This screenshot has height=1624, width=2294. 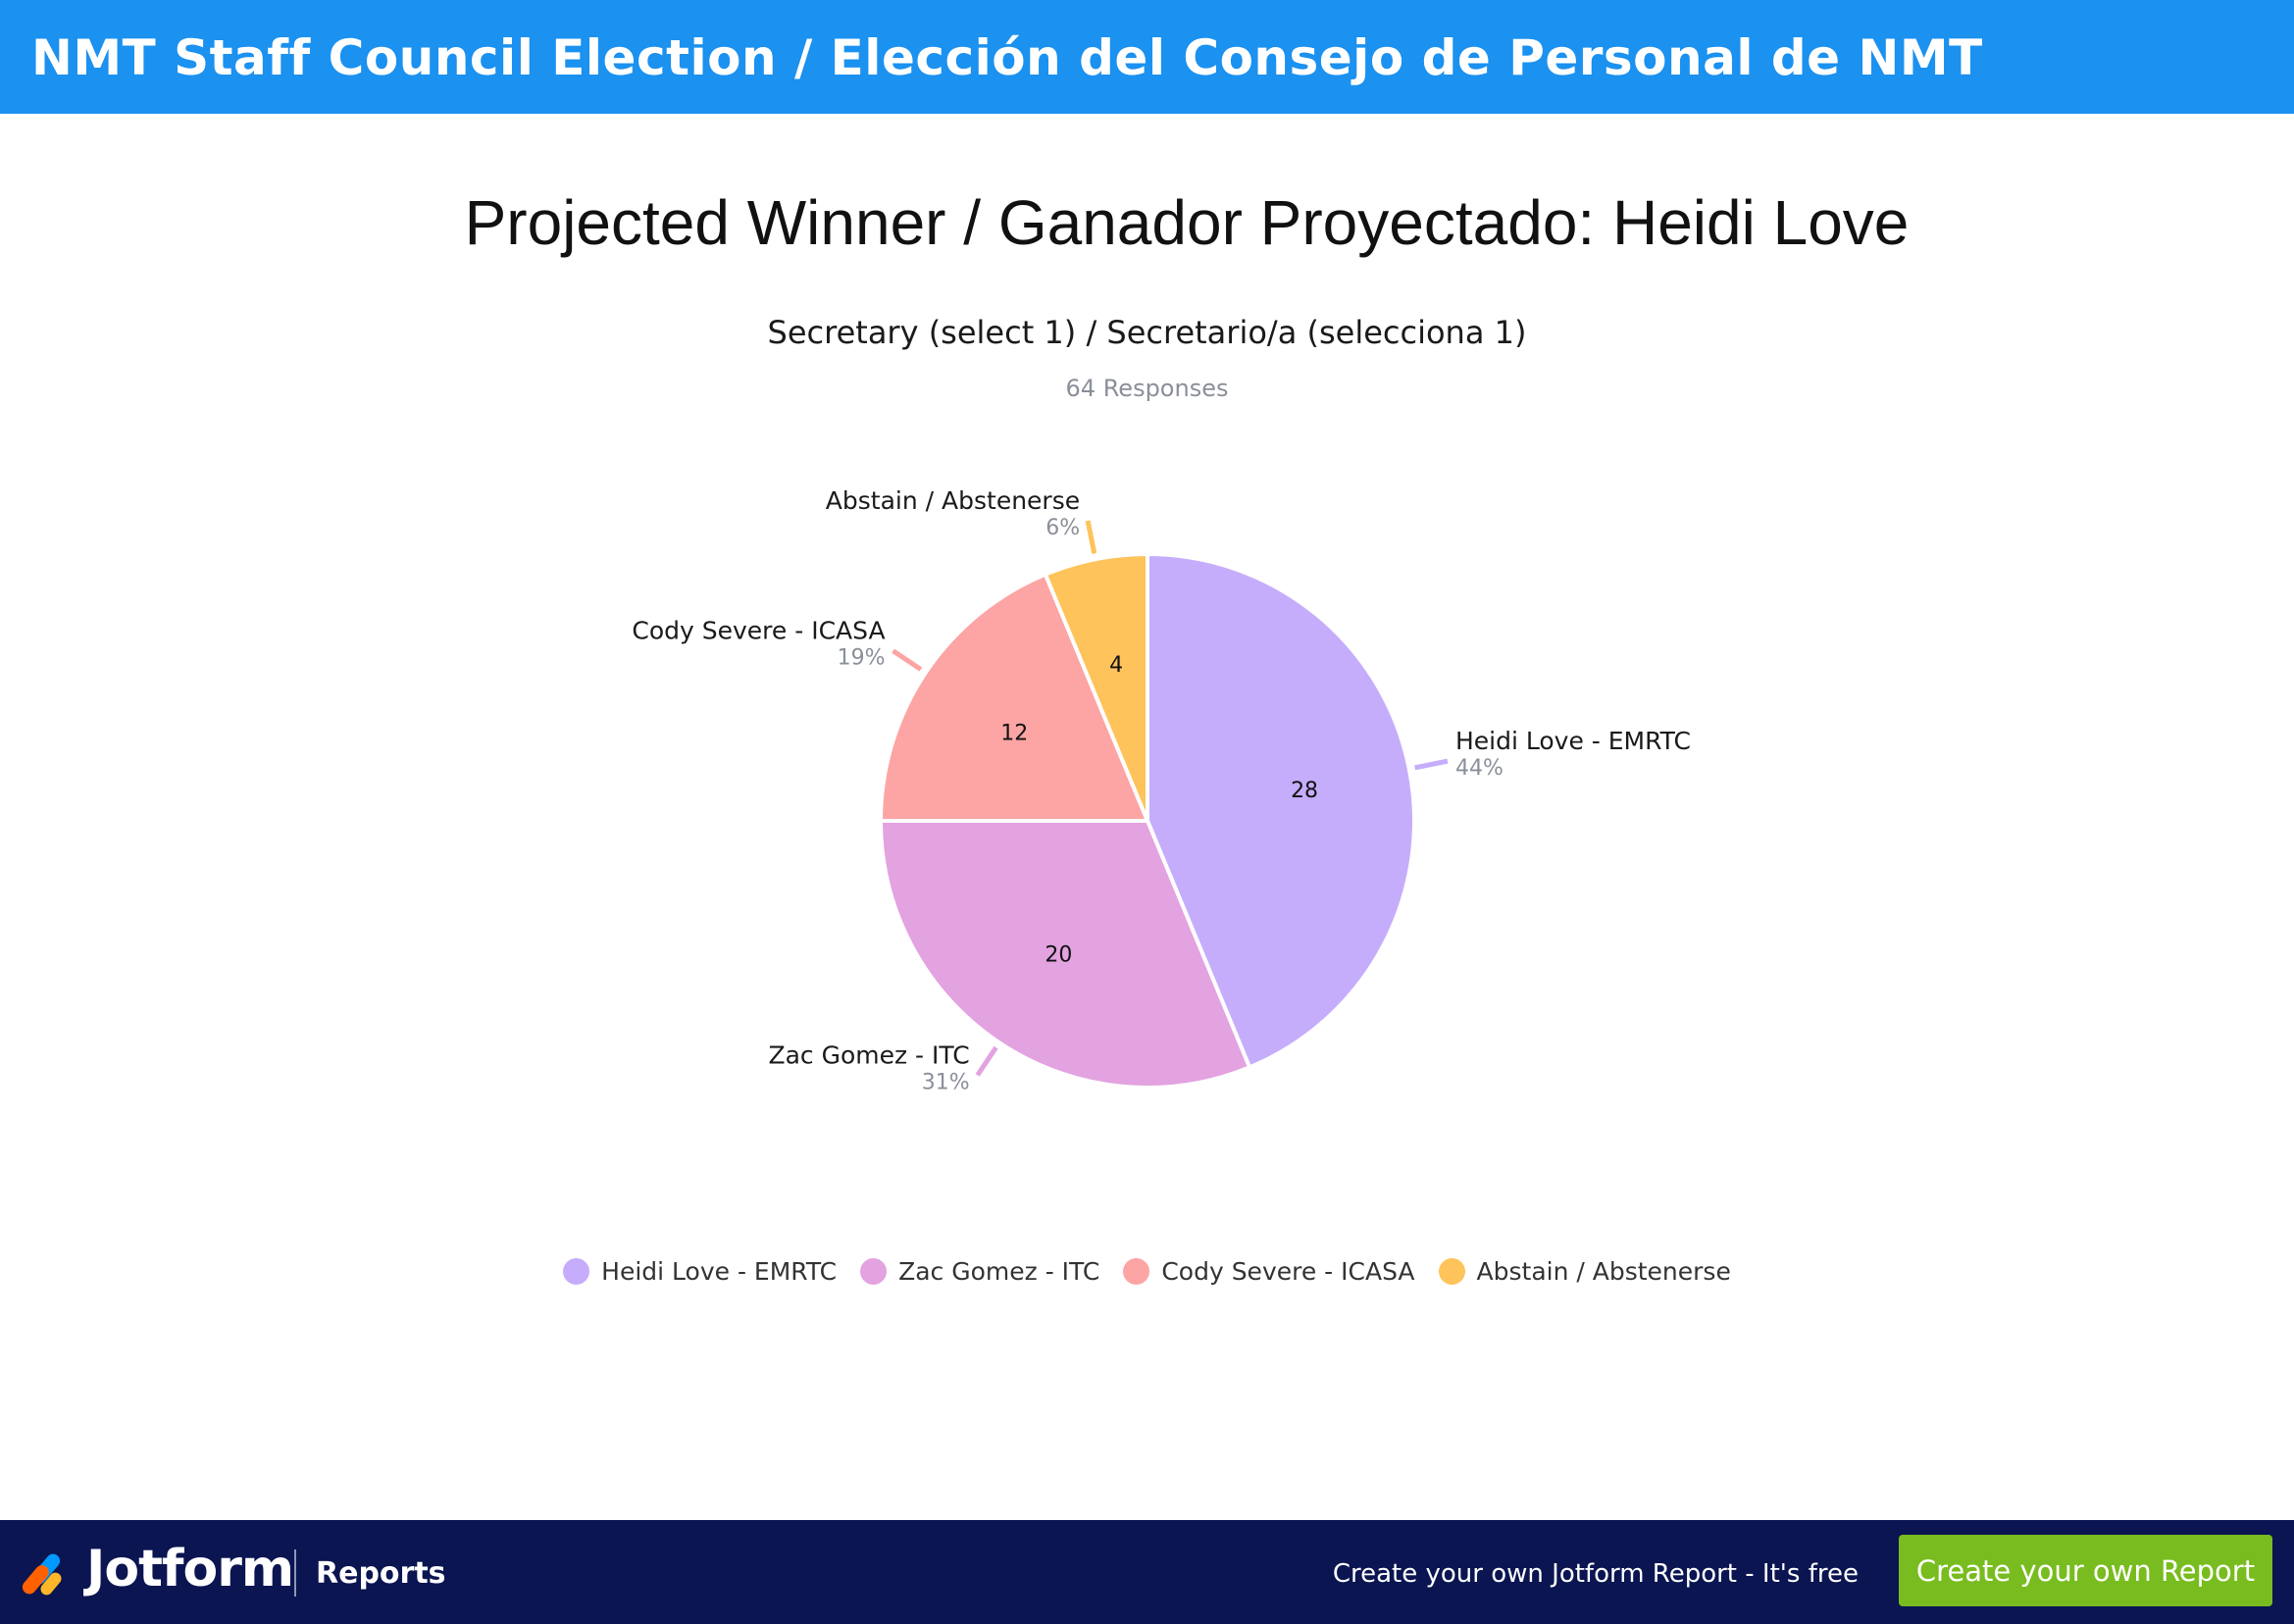 What do you see at coordinates (295, 1573) in the screenshot?
I see `footer-divider` at bounding box center [295, 1573].